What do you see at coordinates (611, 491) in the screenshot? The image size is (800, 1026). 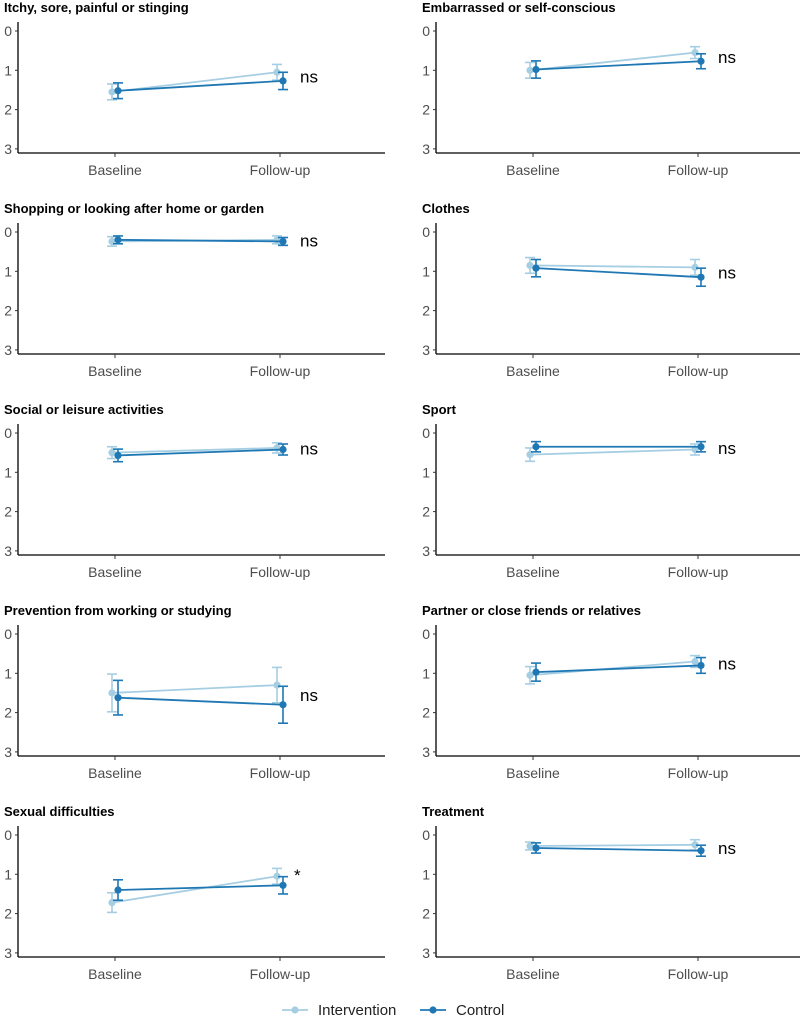 I see `panel: Sport 0 1 2 3 Baseline Follow-up ns` at bounding box center [611, 491].